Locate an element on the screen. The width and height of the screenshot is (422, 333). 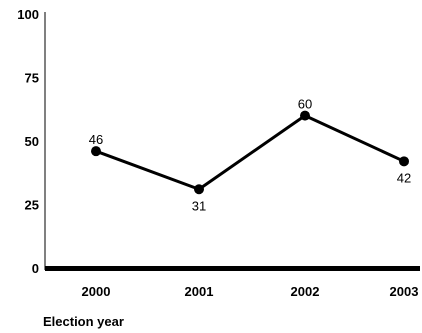
y-tick-label: 100 is located at coordinates (28, 14).